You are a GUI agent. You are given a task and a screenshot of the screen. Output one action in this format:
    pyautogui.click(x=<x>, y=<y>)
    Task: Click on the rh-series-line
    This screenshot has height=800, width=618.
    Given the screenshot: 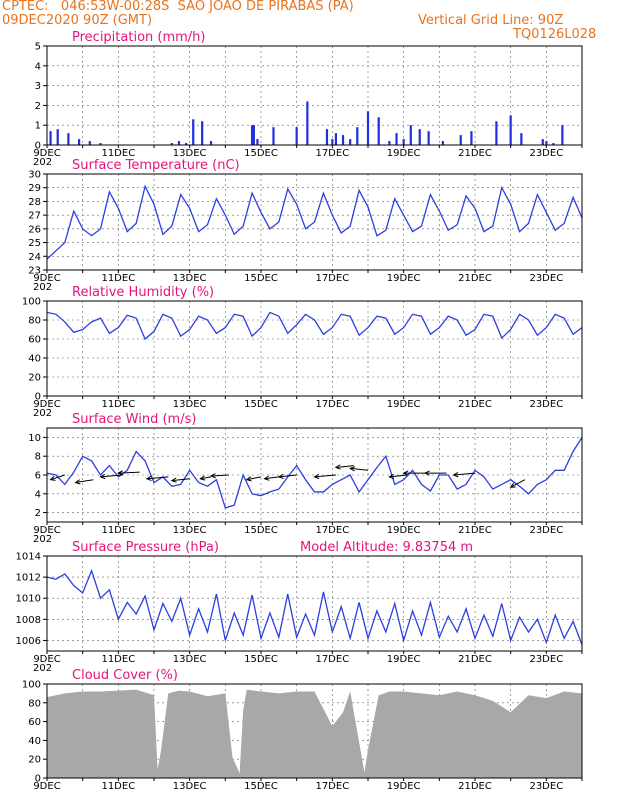 What is the action you would take?
    pyautogui.click(x=314, y=326)
    